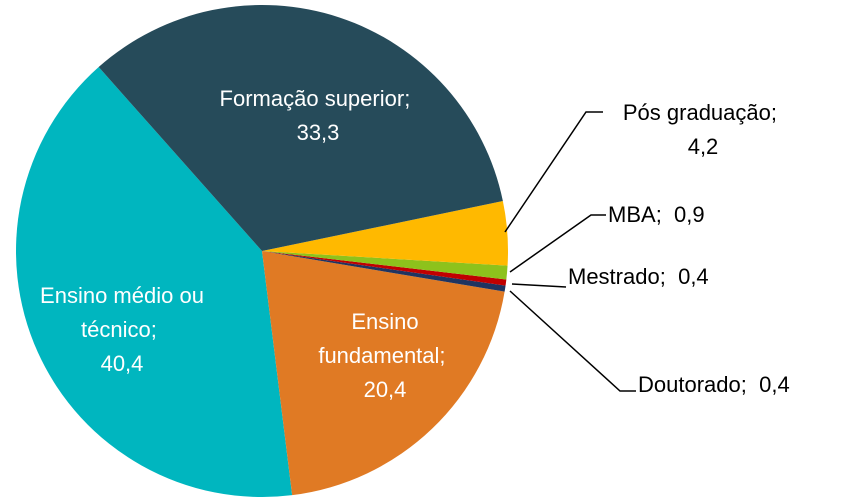 This screenshot has width=859, height=497. Describe the element at coordinates (632, 214) in the screenshot. I see `category-label: MBA` at that location.